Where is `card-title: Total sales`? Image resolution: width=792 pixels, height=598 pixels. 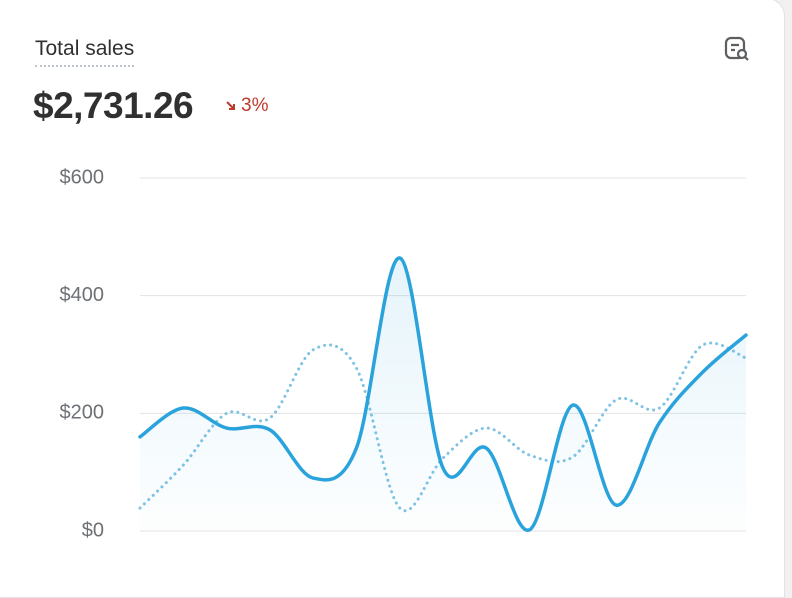
card-title: Total sales is located at coordinates (85, 52).